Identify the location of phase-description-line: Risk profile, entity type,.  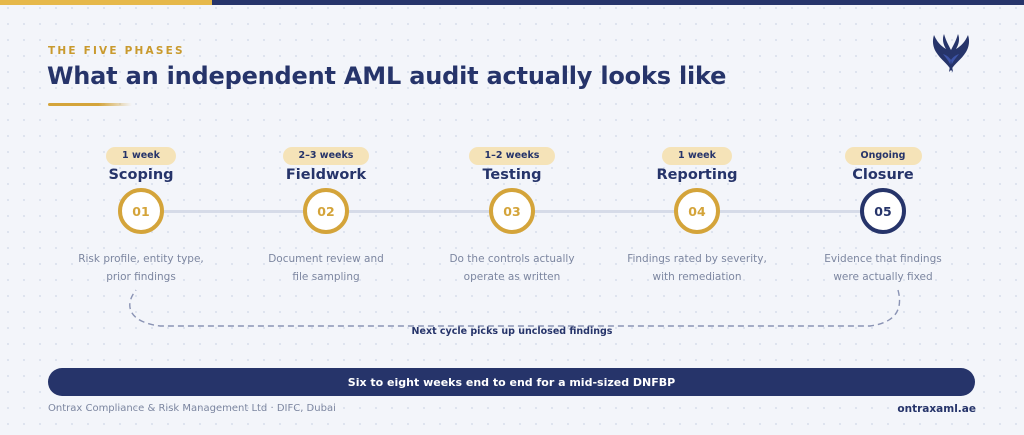
(141, 259).